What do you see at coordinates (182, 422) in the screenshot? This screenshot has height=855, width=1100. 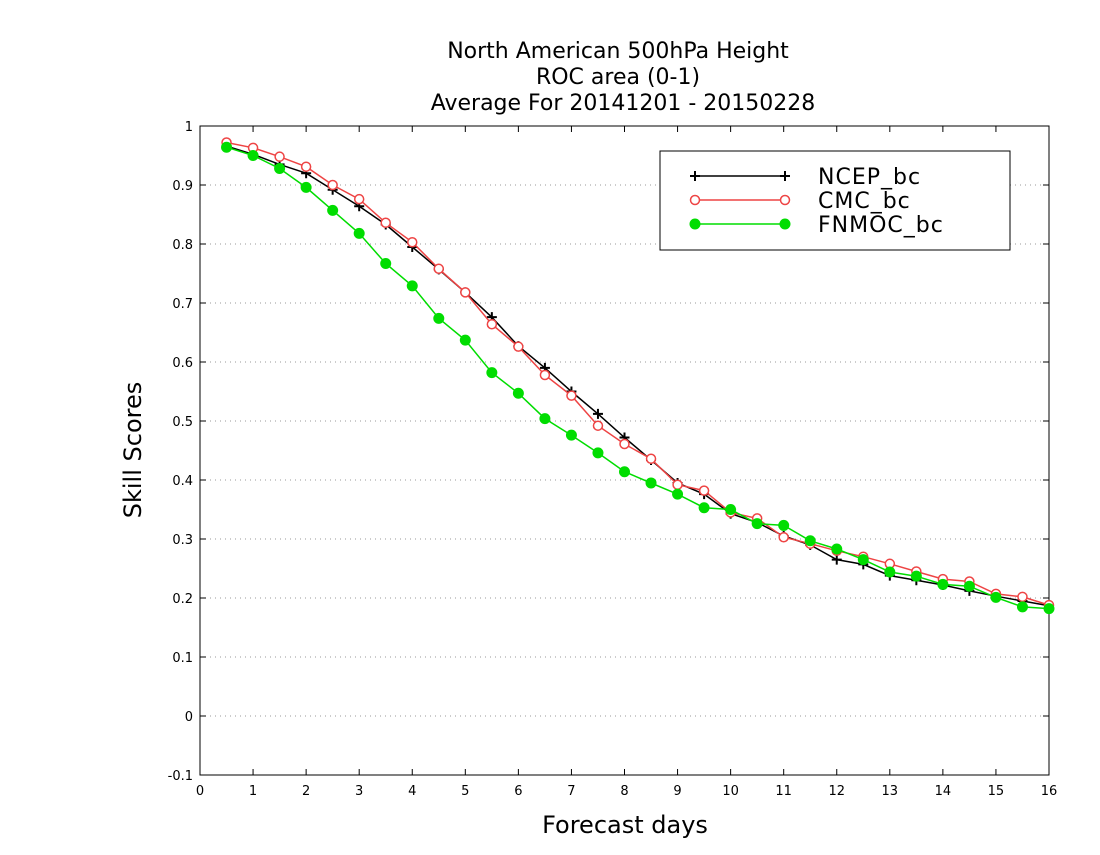 I see `y-tick-label: 0.5` at bounding box center [182, 422].